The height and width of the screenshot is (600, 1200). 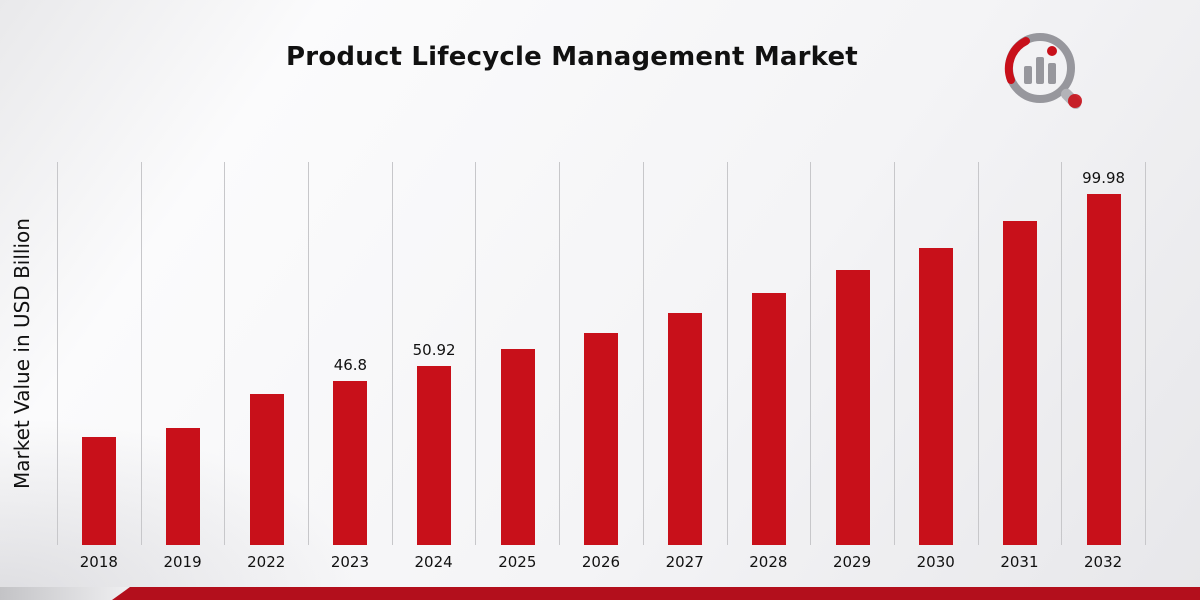 I want to click on grid-column-2027, so click(x=684, y=353).